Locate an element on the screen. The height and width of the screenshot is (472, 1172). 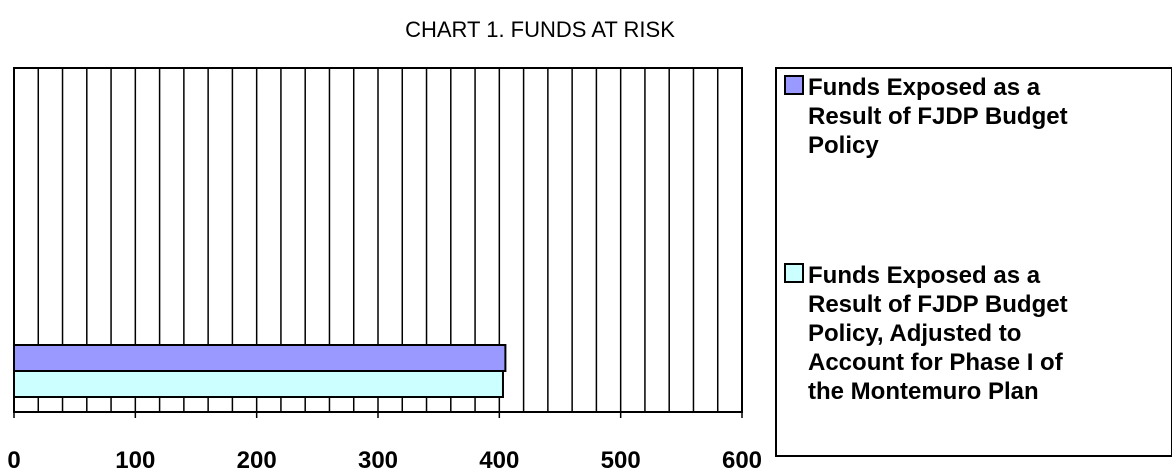
x-tick-label: 200 is located at coordinates (257, 459).